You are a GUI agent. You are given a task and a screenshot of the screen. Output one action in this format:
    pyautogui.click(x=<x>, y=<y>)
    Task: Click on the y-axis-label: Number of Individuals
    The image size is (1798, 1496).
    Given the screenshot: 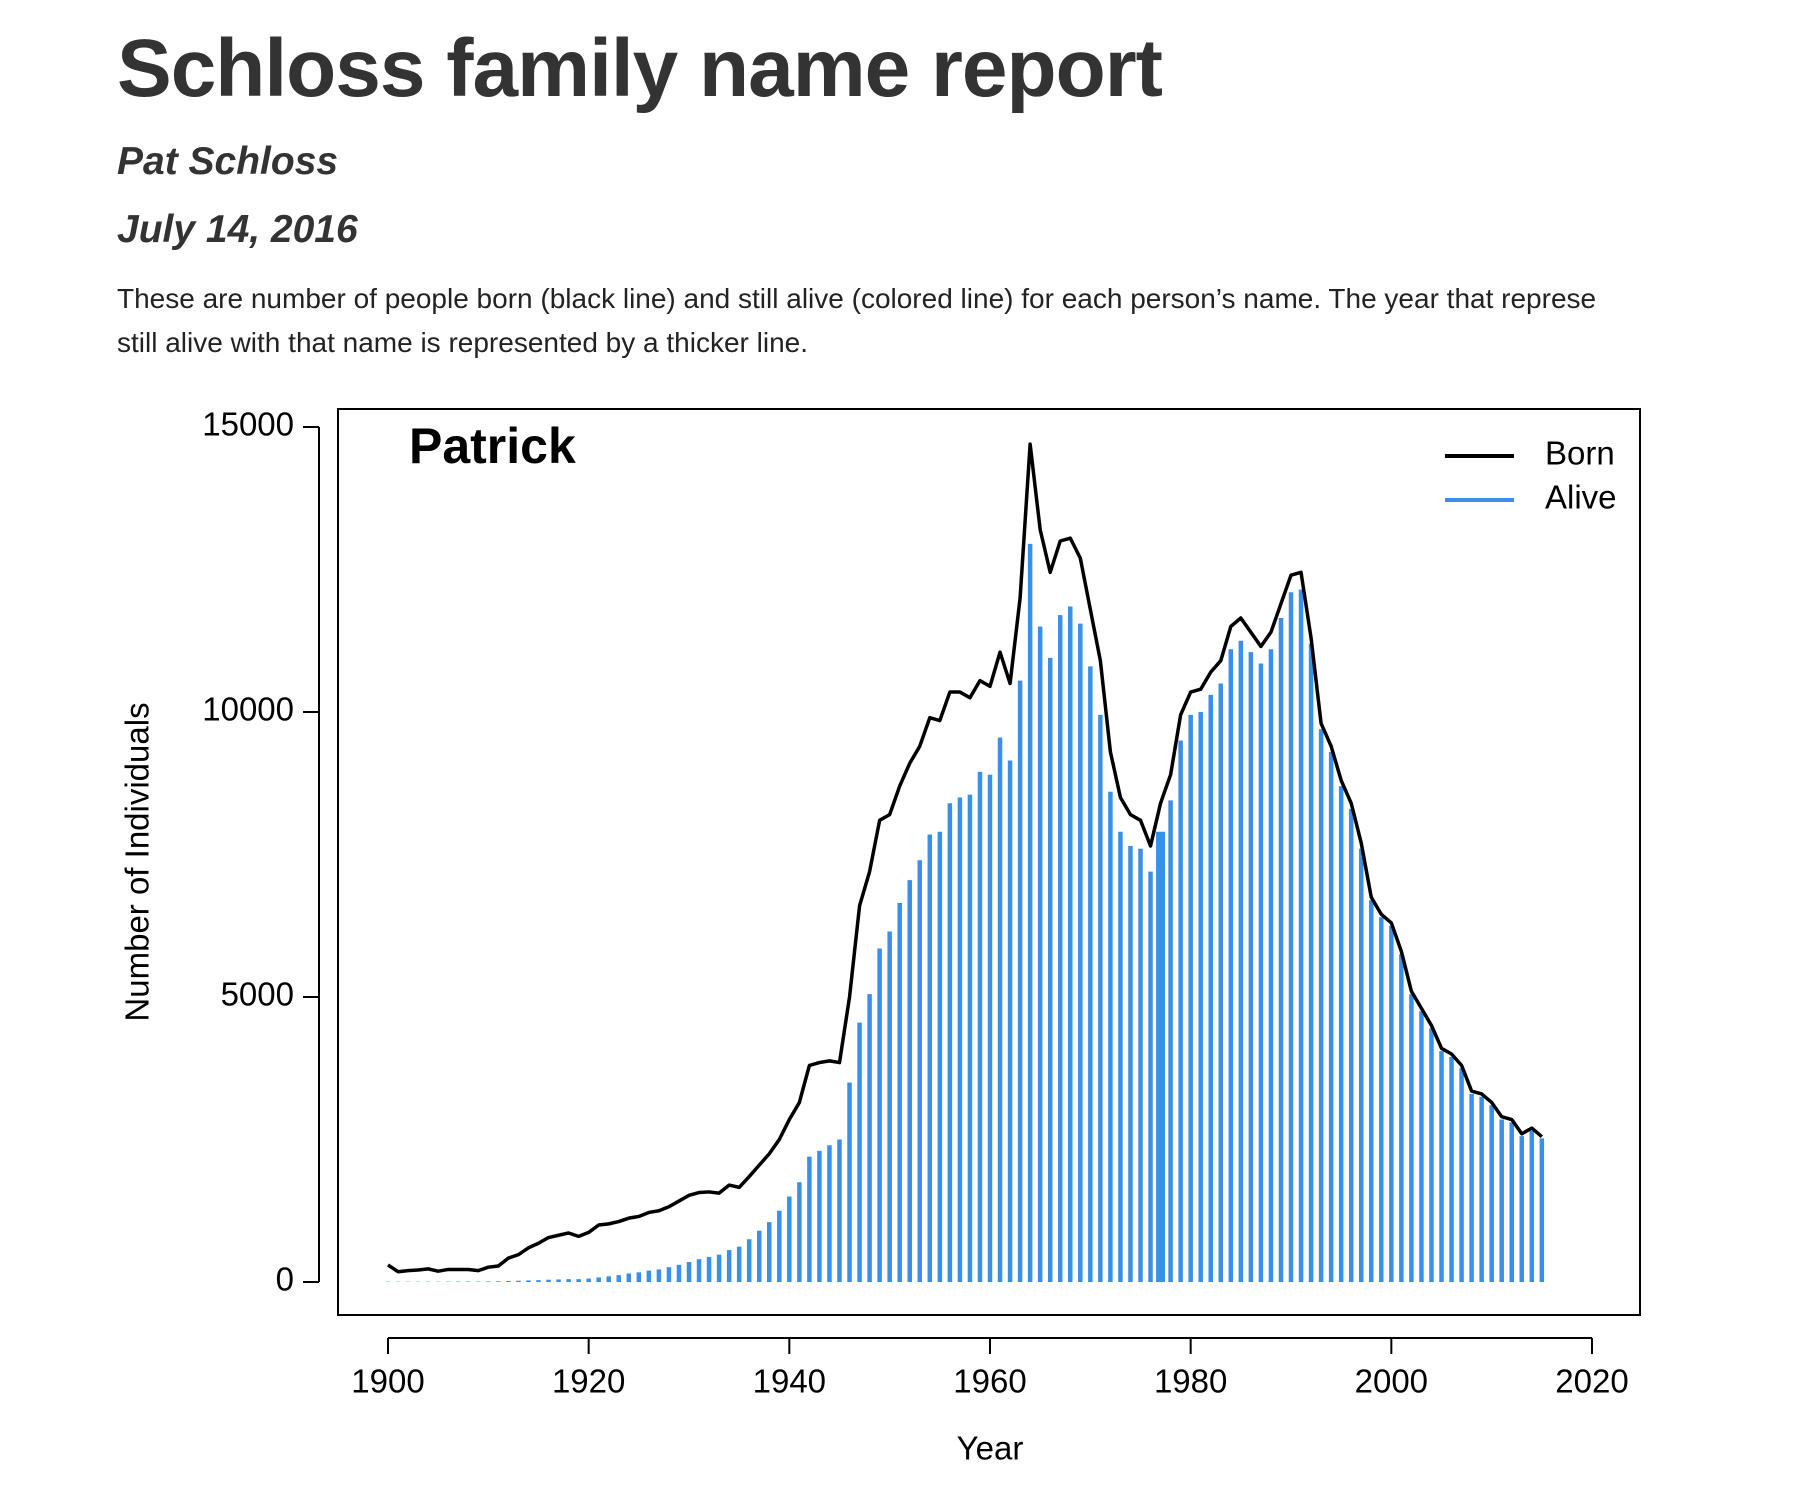 What is the action you would take?
    pyautogui.click(x=137, y=861)
    